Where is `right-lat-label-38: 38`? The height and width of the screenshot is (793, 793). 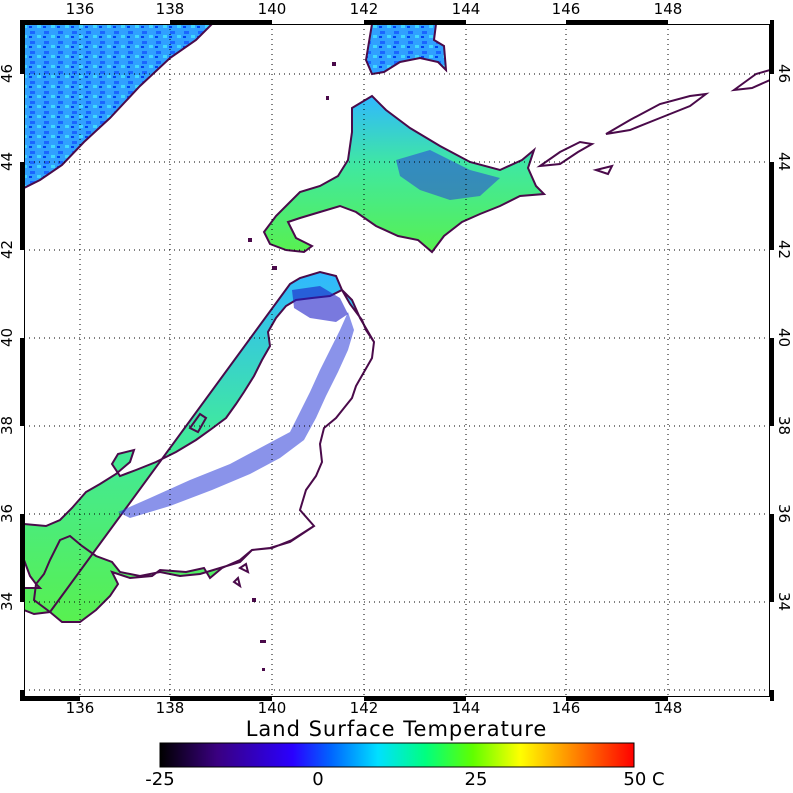 right-lat-label-38: 38 is located at coordinates (784, 425).